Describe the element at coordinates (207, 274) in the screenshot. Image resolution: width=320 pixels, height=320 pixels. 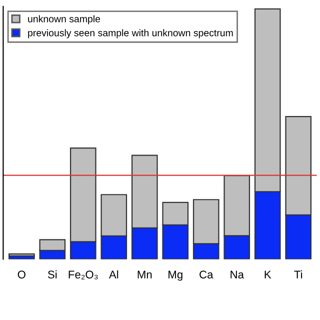
I see `x-tick-label: Ca` at that location.